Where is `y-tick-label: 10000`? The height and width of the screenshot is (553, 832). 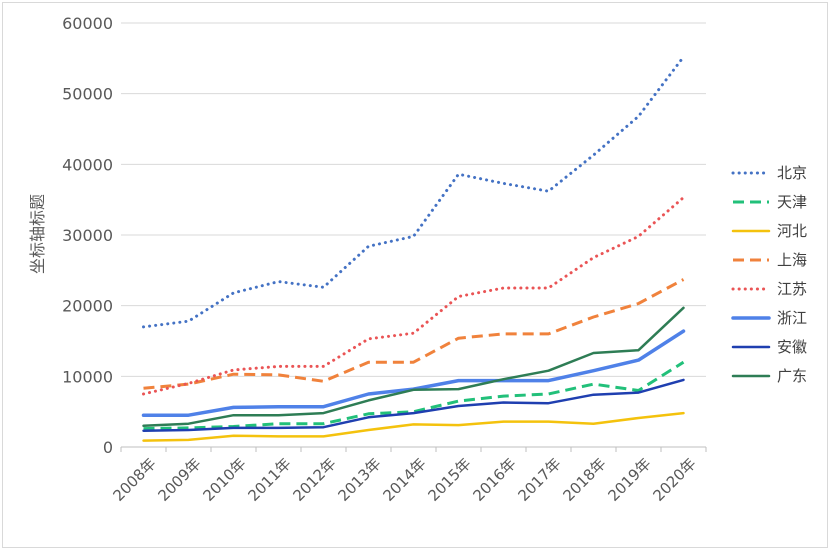
y-tick-label: 10000 is located at coordinates (87, 376).